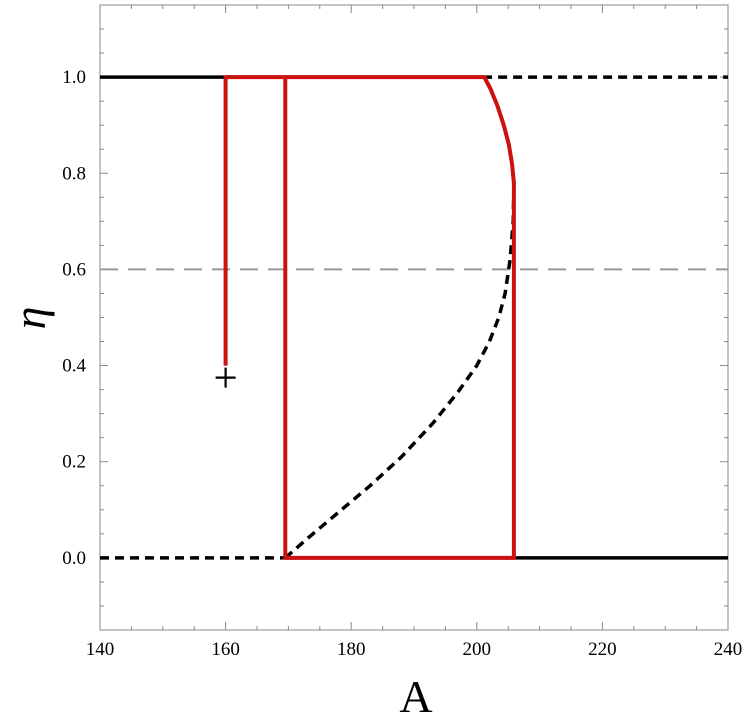  I want to click on x-tick-label: 240, so click(728, 649).